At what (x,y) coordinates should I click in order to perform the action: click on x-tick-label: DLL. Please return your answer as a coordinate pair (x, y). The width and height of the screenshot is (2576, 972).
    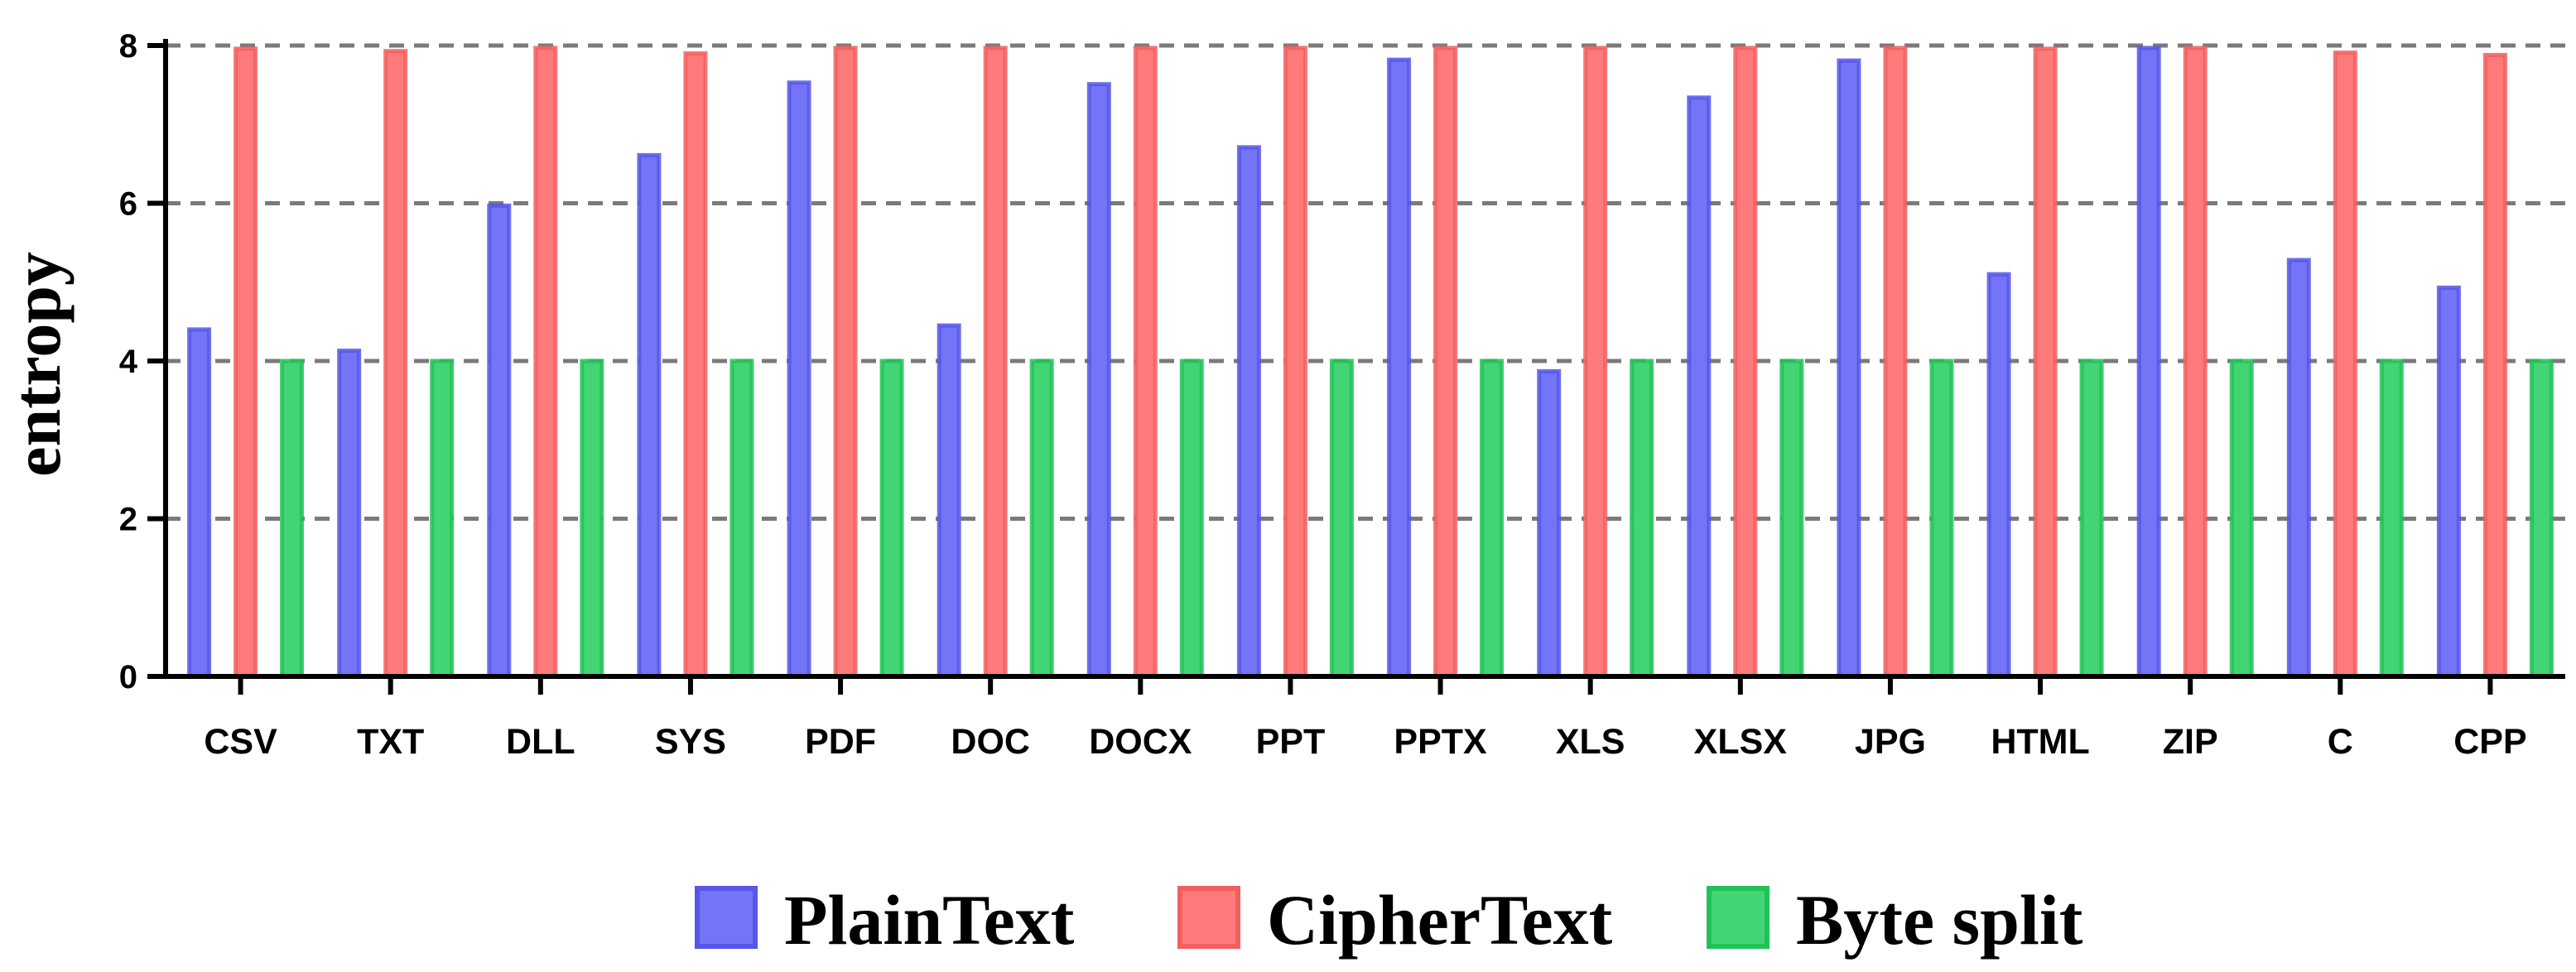
    Looking at the image, I should click on (540, 742).